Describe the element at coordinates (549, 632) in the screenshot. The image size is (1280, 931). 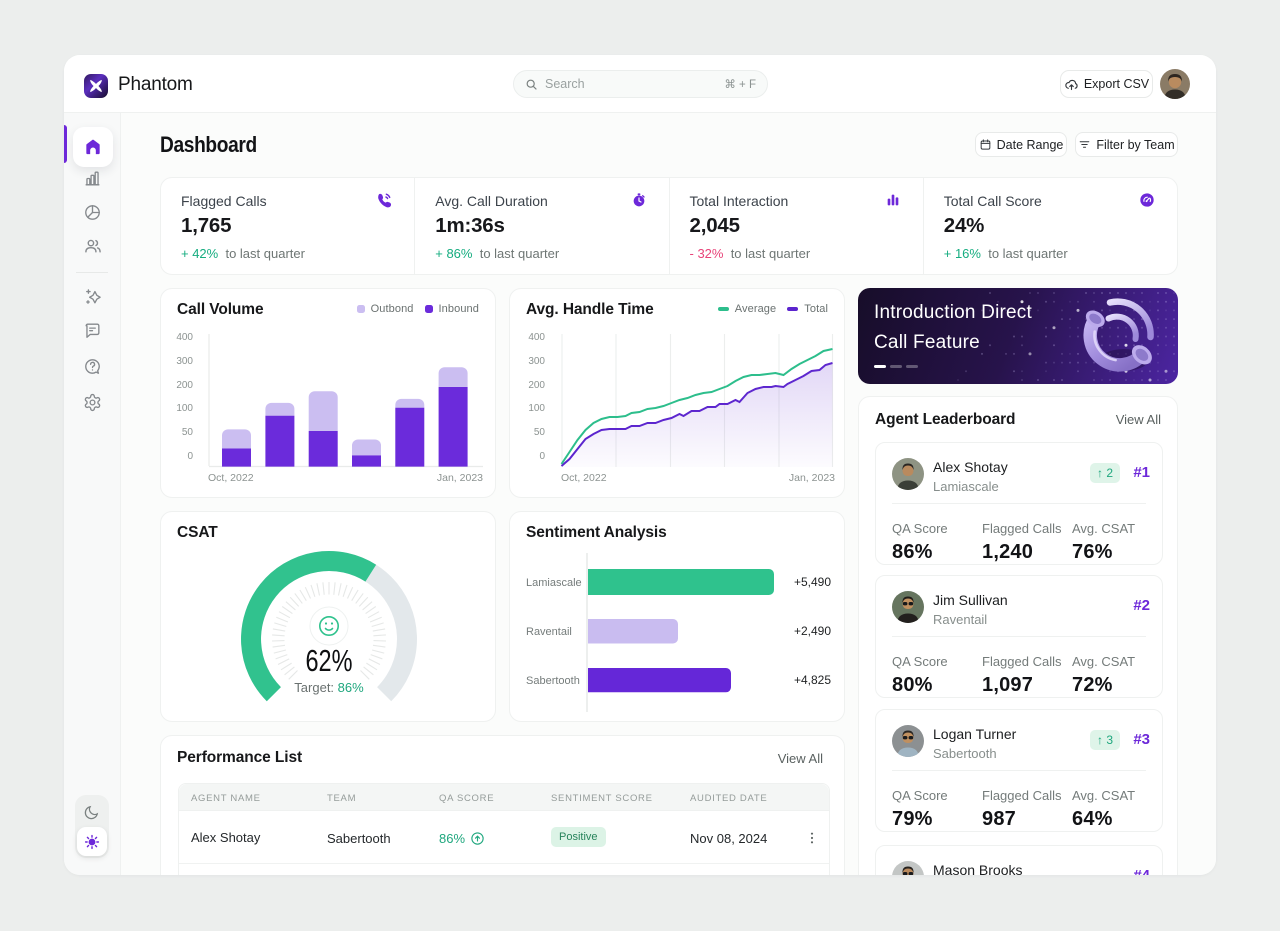
I see `svg-text: Raventail` at that location.